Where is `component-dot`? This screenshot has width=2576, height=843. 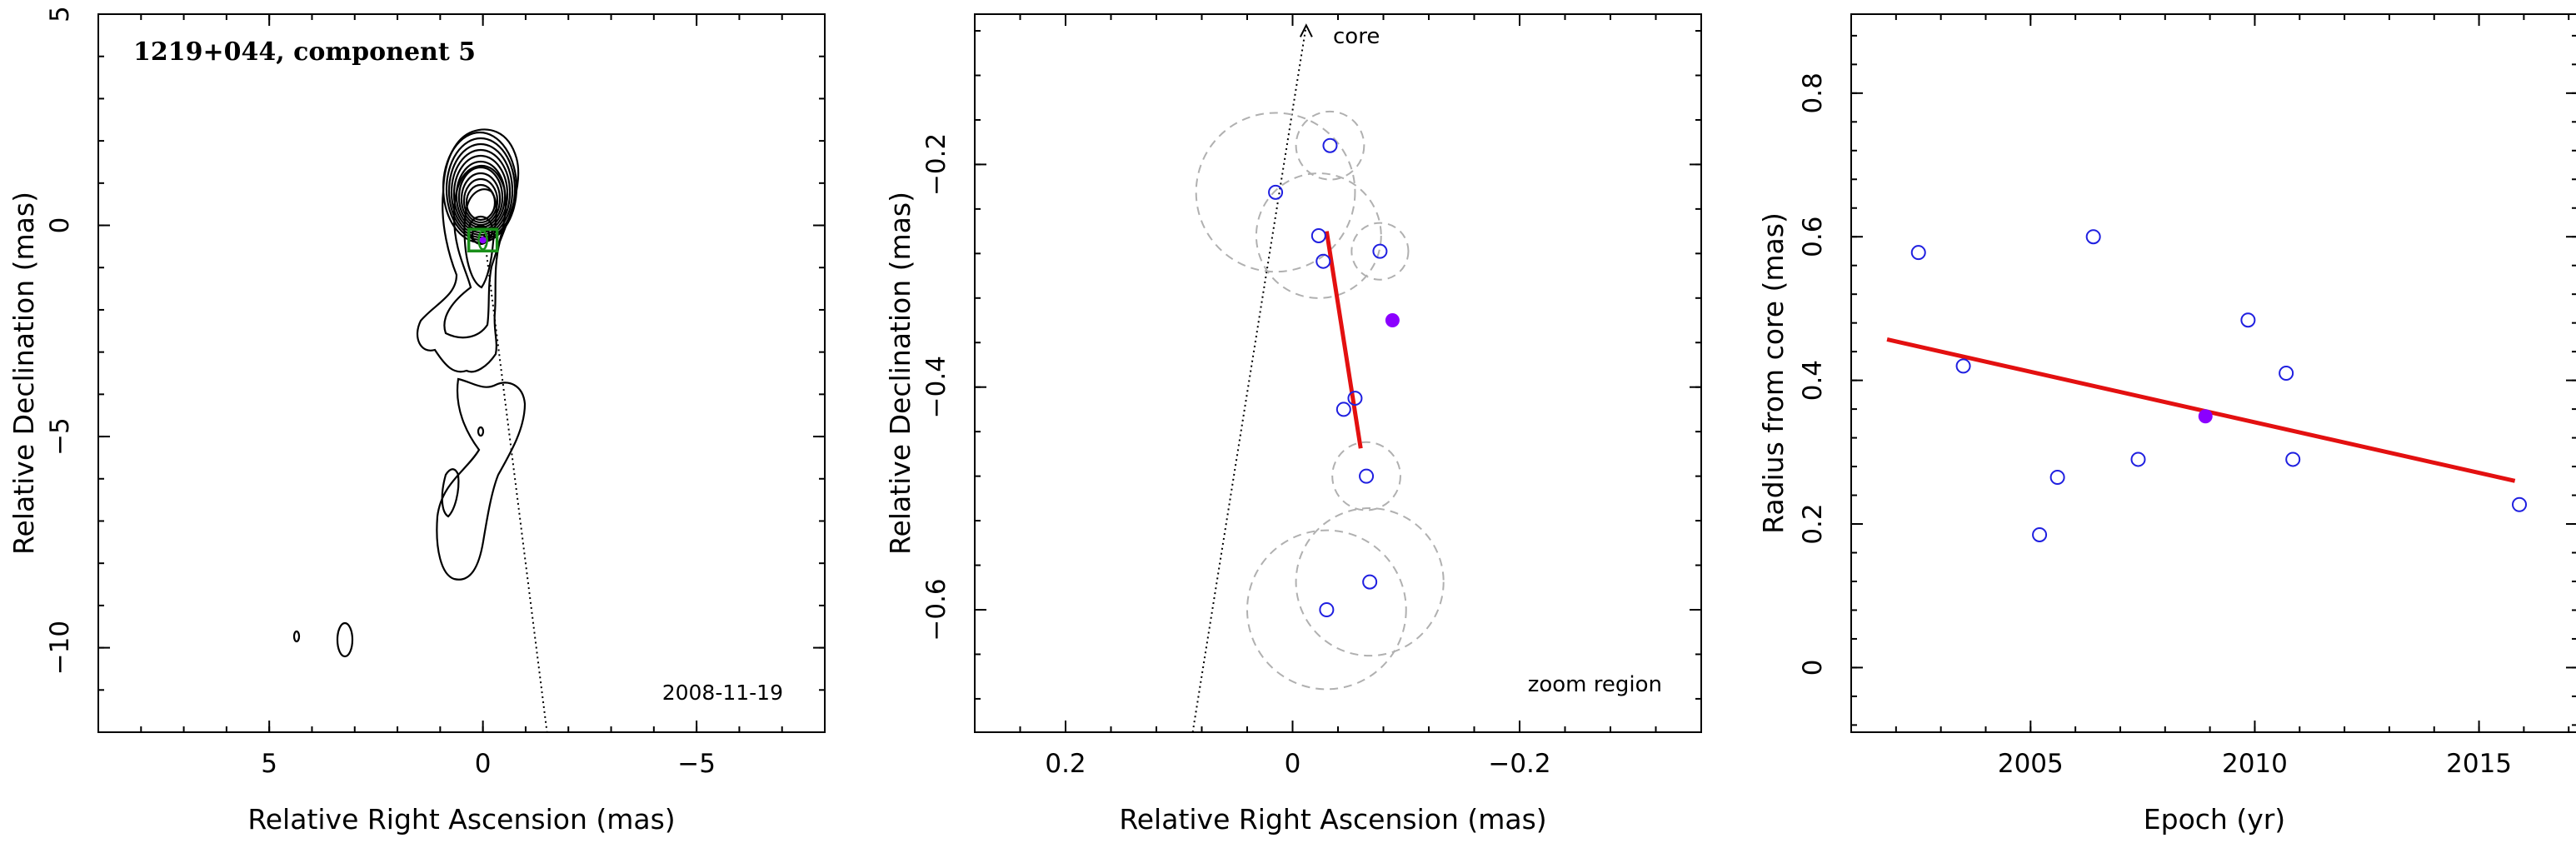 component-dot is located at coordinates (483, 240).